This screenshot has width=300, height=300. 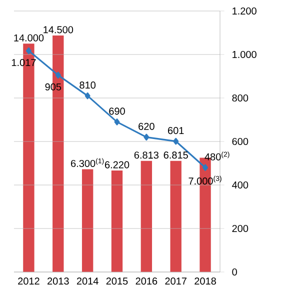 I want to click on data-label: 690, so click(x=117, y=111).